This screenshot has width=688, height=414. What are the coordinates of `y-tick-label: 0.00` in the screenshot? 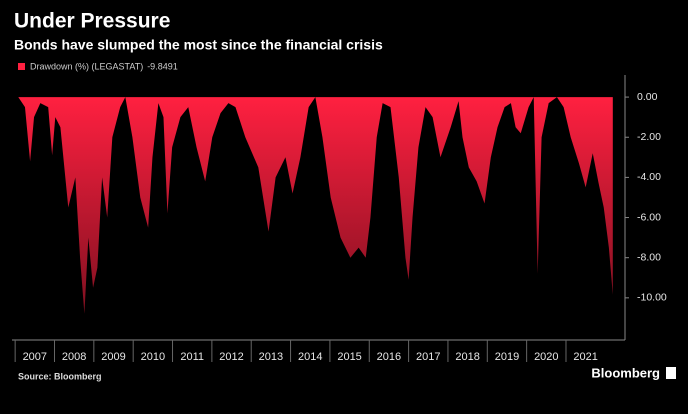 It's located at (647, 97).